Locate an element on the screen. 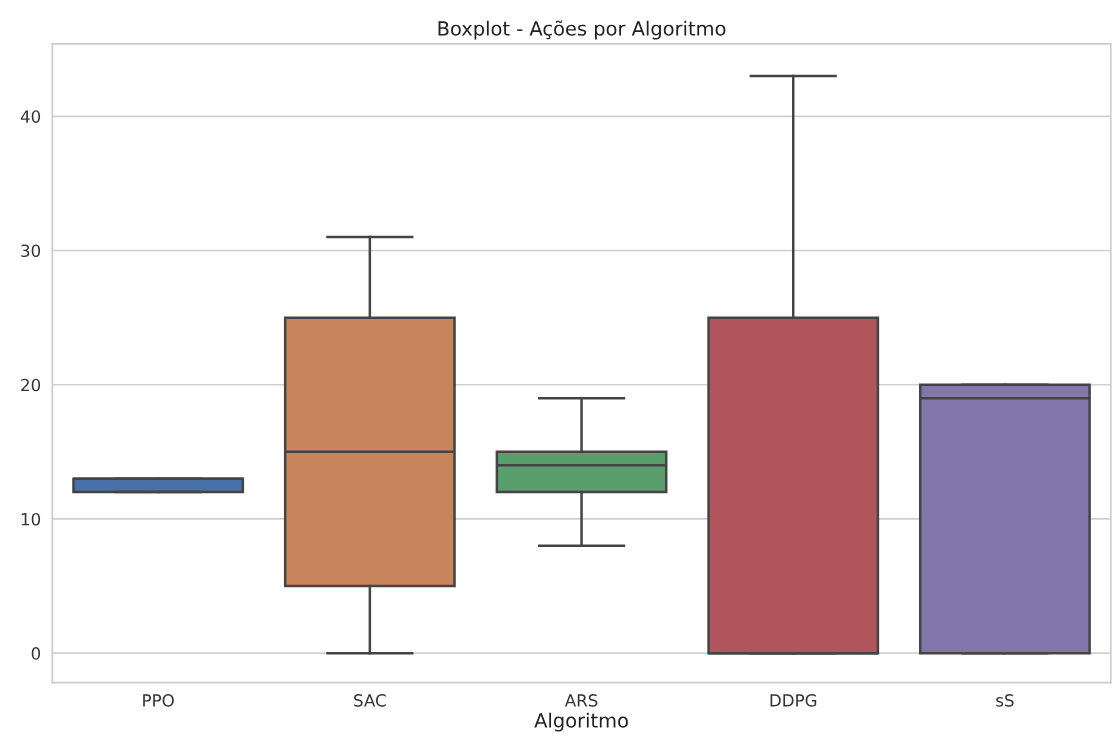 Image resolution: width=1113 pixels, height=756 pixels. x-axis-title: Algoritmo is located at coordinates (581, 722).